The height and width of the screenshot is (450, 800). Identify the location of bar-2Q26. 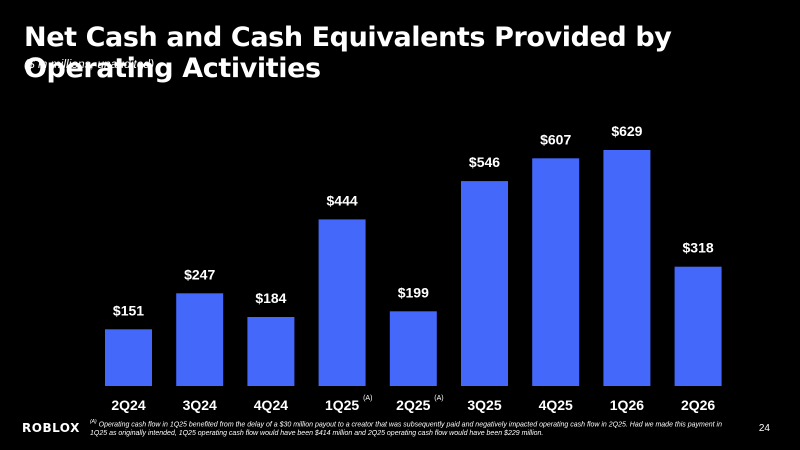
(698, 326).